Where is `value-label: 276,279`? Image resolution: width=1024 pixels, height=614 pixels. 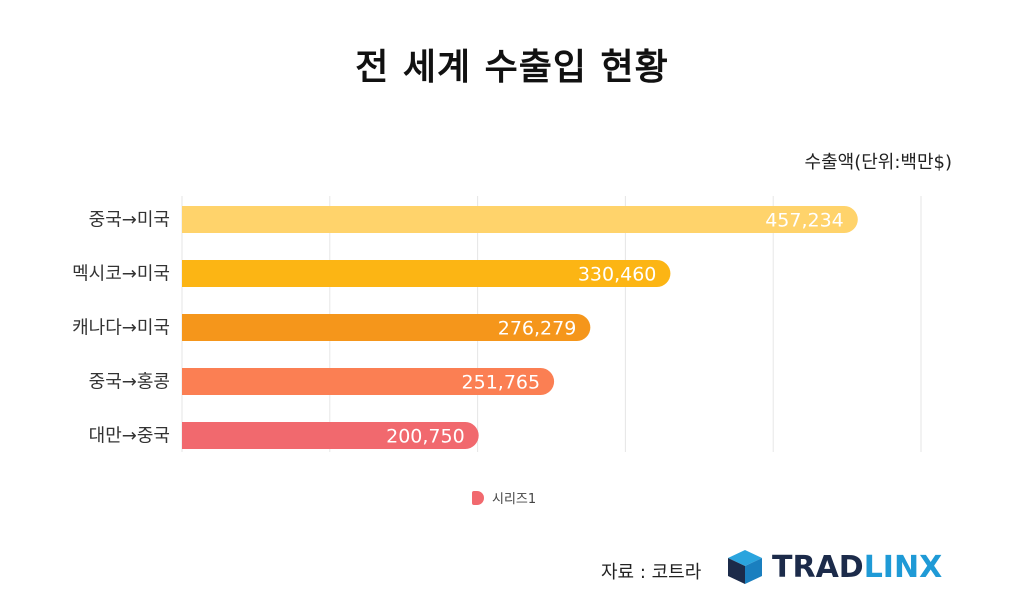
value-label: 276,279 is located at coordinates (537, 329).